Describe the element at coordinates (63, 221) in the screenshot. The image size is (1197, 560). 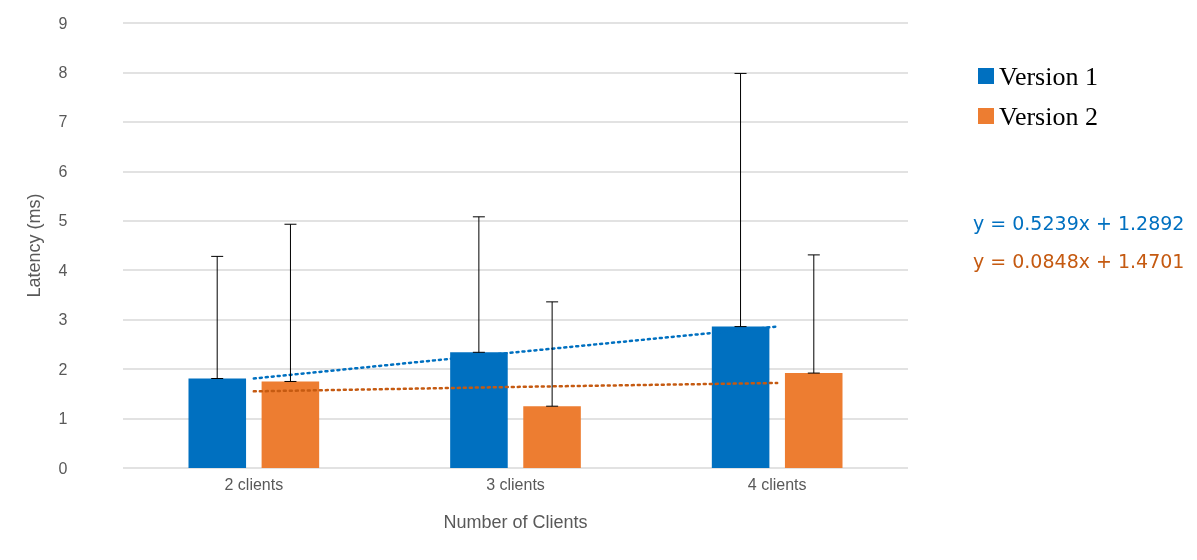
I see `y-tick-label: 5` at that location.